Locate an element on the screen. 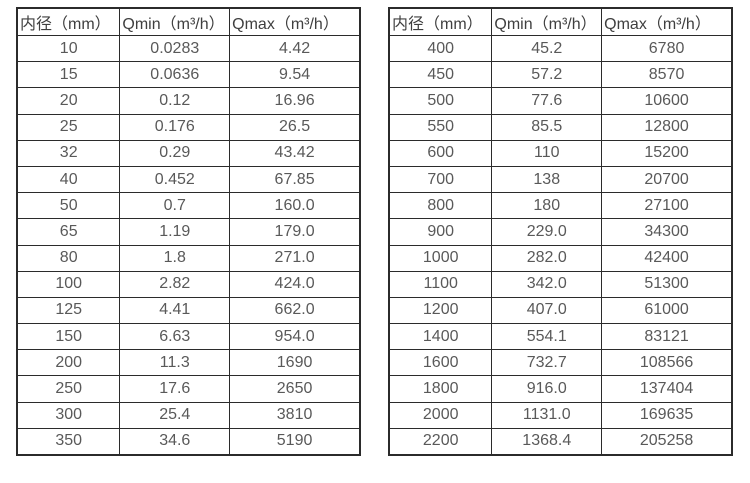 The image size is (750, 483). table-cell: 250 is located at coordinates (68, 389).